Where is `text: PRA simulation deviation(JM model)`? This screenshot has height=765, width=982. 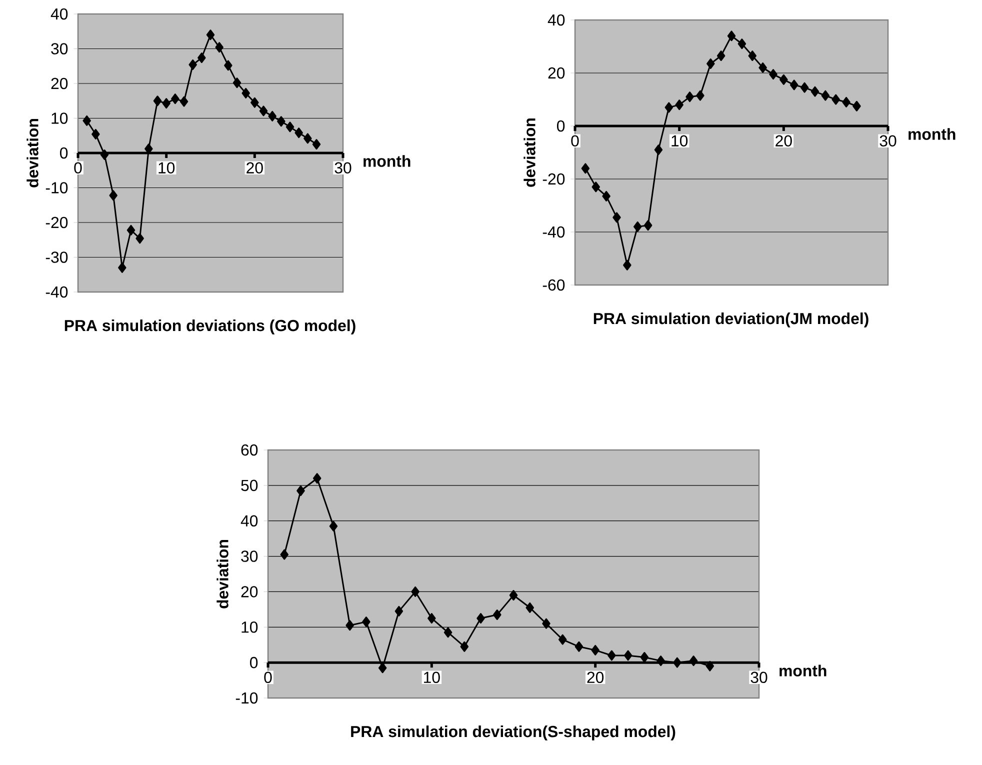 text: PRA simulation deviation(JM model) is located at coordinates (731, 320).